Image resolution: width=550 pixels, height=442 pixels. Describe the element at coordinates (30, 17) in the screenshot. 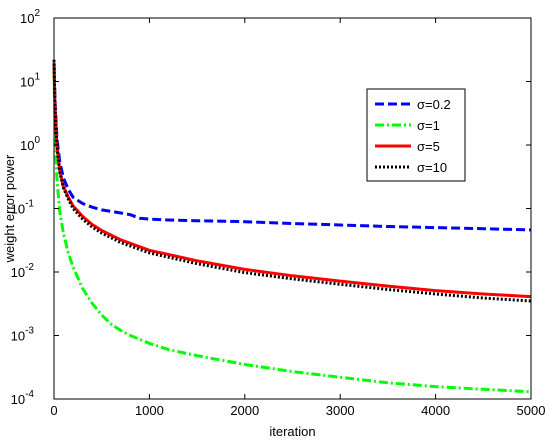

I see `y-tick-label: 10²` at that location.